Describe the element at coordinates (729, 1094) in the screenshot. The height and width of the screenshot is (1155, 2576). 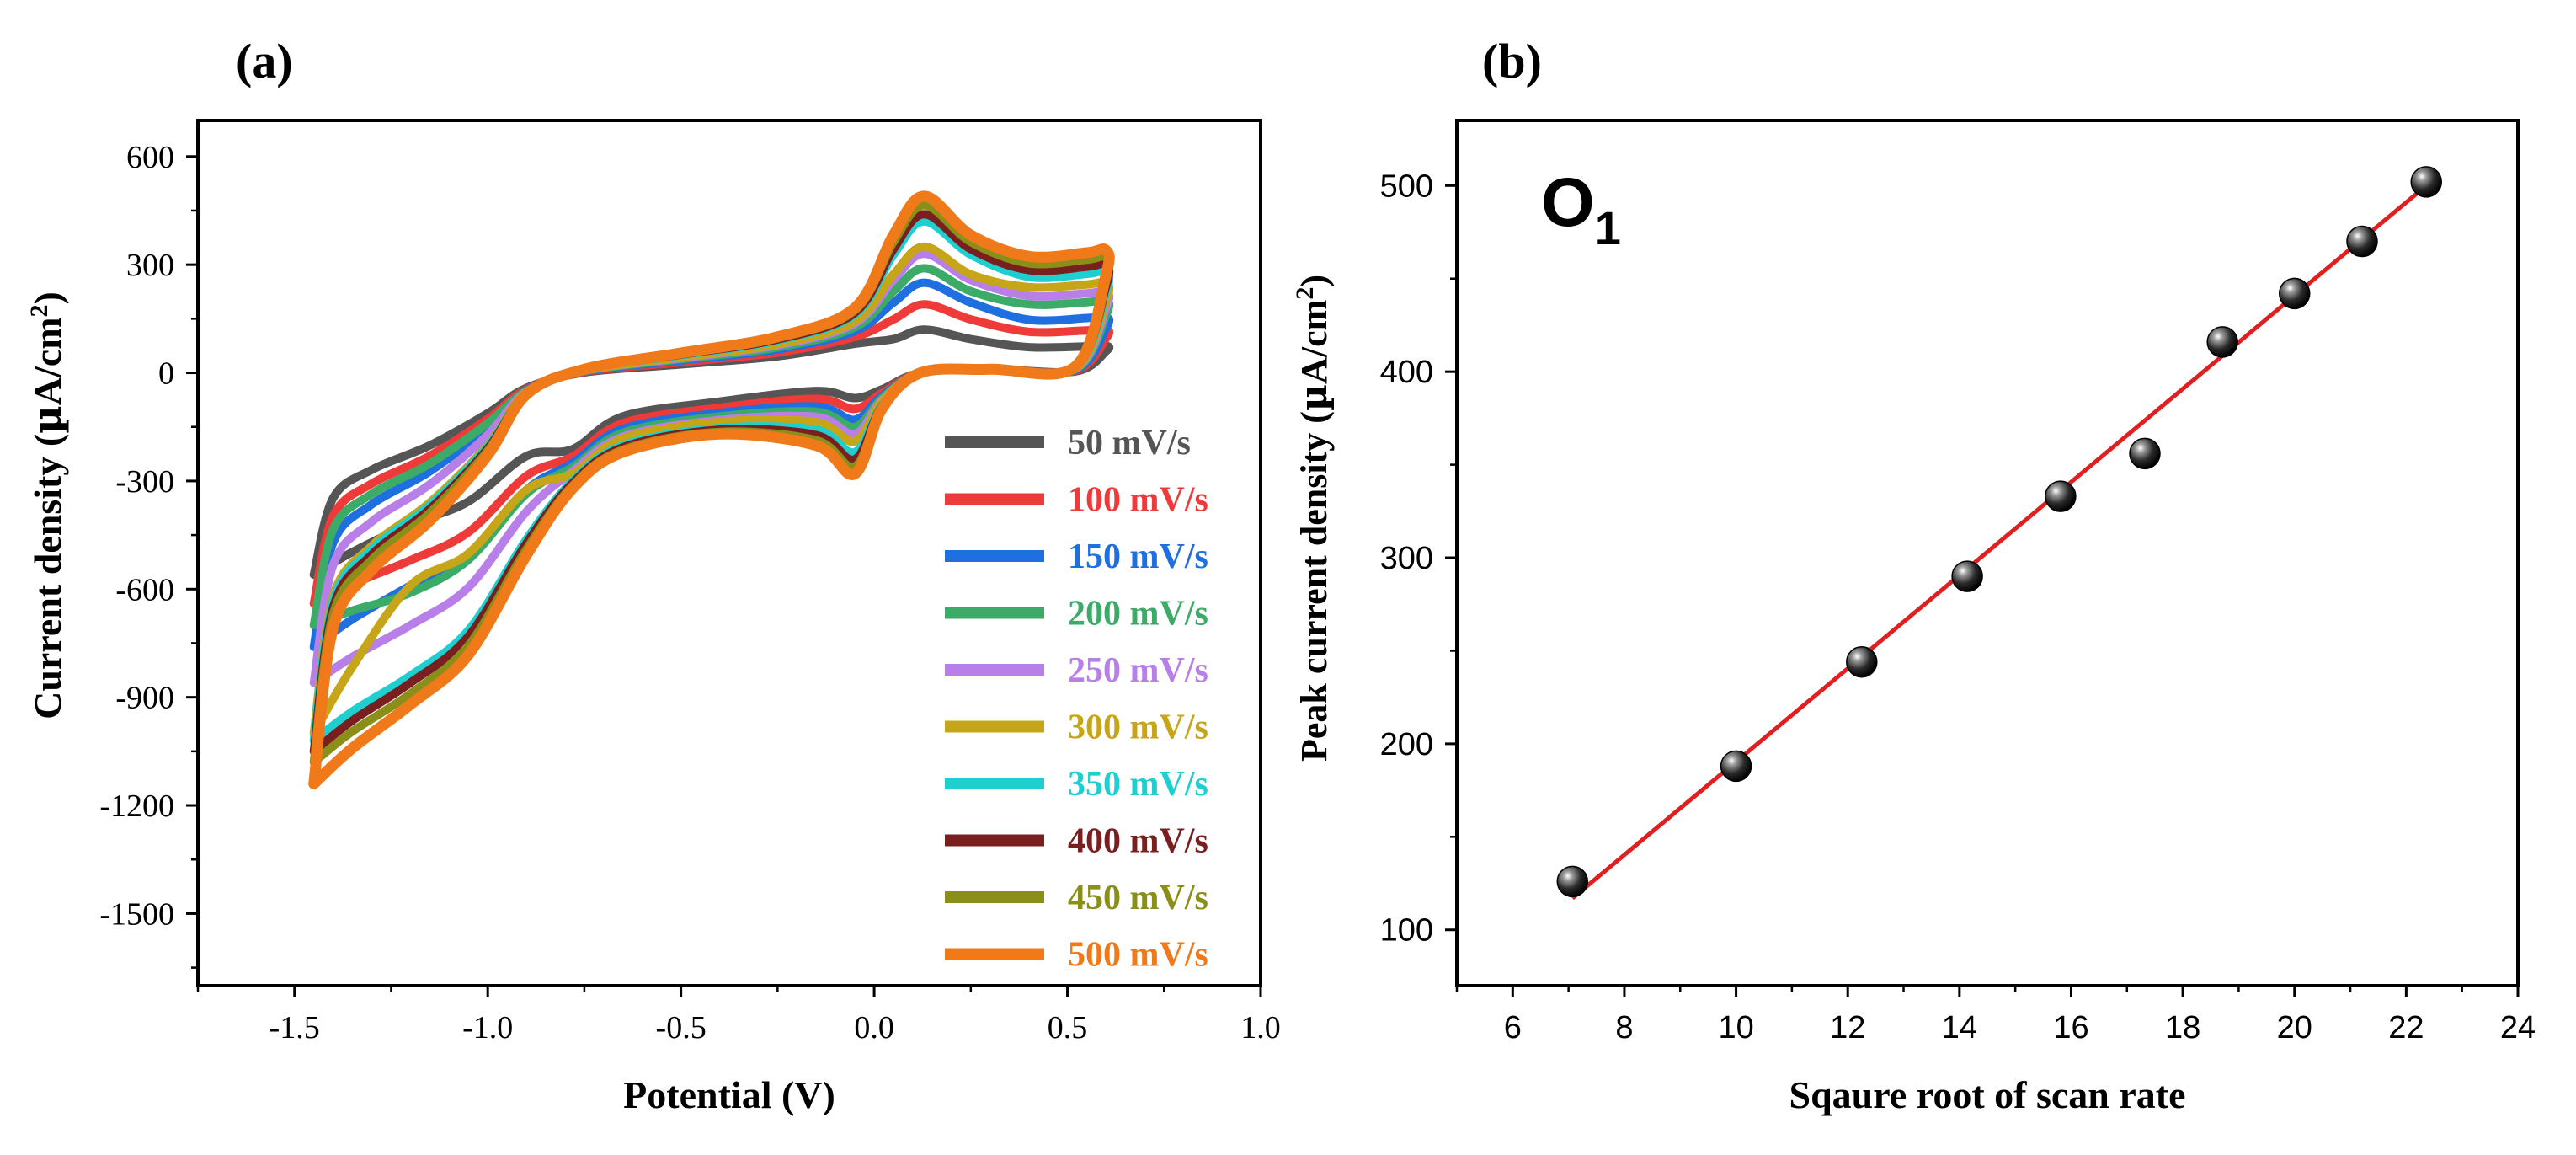
I see `x-axis-label-a: Potential (V)` at that location.